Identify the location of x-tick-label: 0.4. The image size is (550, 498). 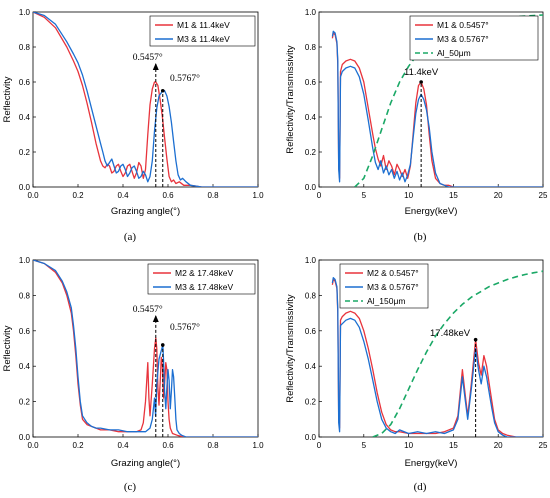
(123, 445).